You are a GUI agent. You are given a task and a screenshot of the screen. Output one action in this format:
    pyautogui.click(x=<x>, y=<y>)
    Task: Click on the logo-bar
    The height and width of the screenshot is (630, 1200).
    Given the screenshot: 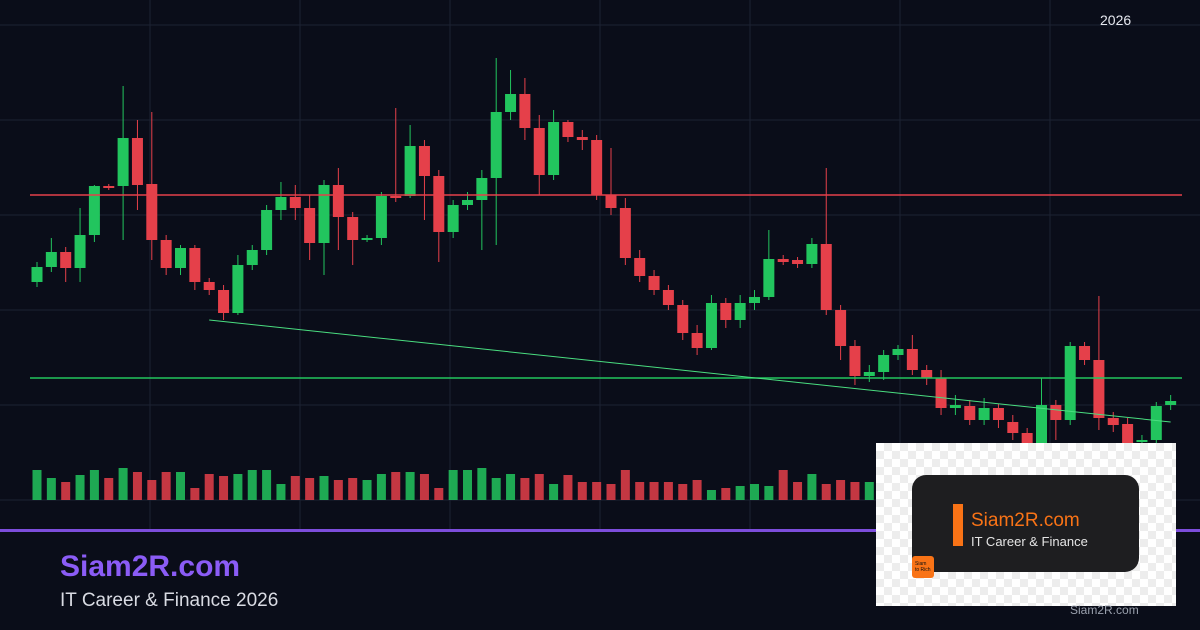 What is the action you would take?
    pyautogui.click(x=958, y=525)
    